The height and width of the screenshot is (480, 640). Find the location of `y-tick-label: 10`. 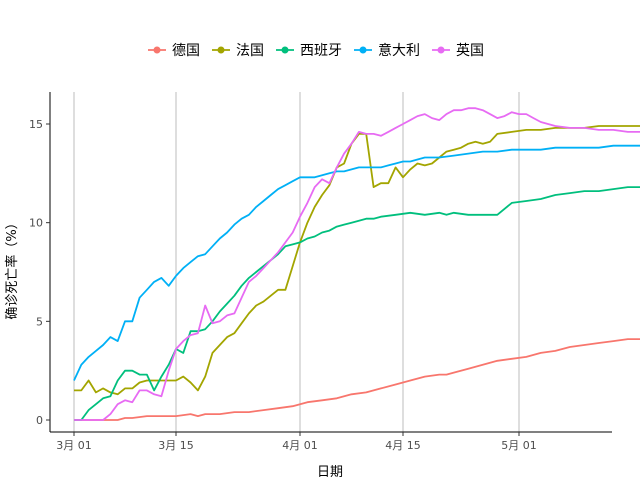

y-tick-label: 10 is located at coordinates (36, 223).